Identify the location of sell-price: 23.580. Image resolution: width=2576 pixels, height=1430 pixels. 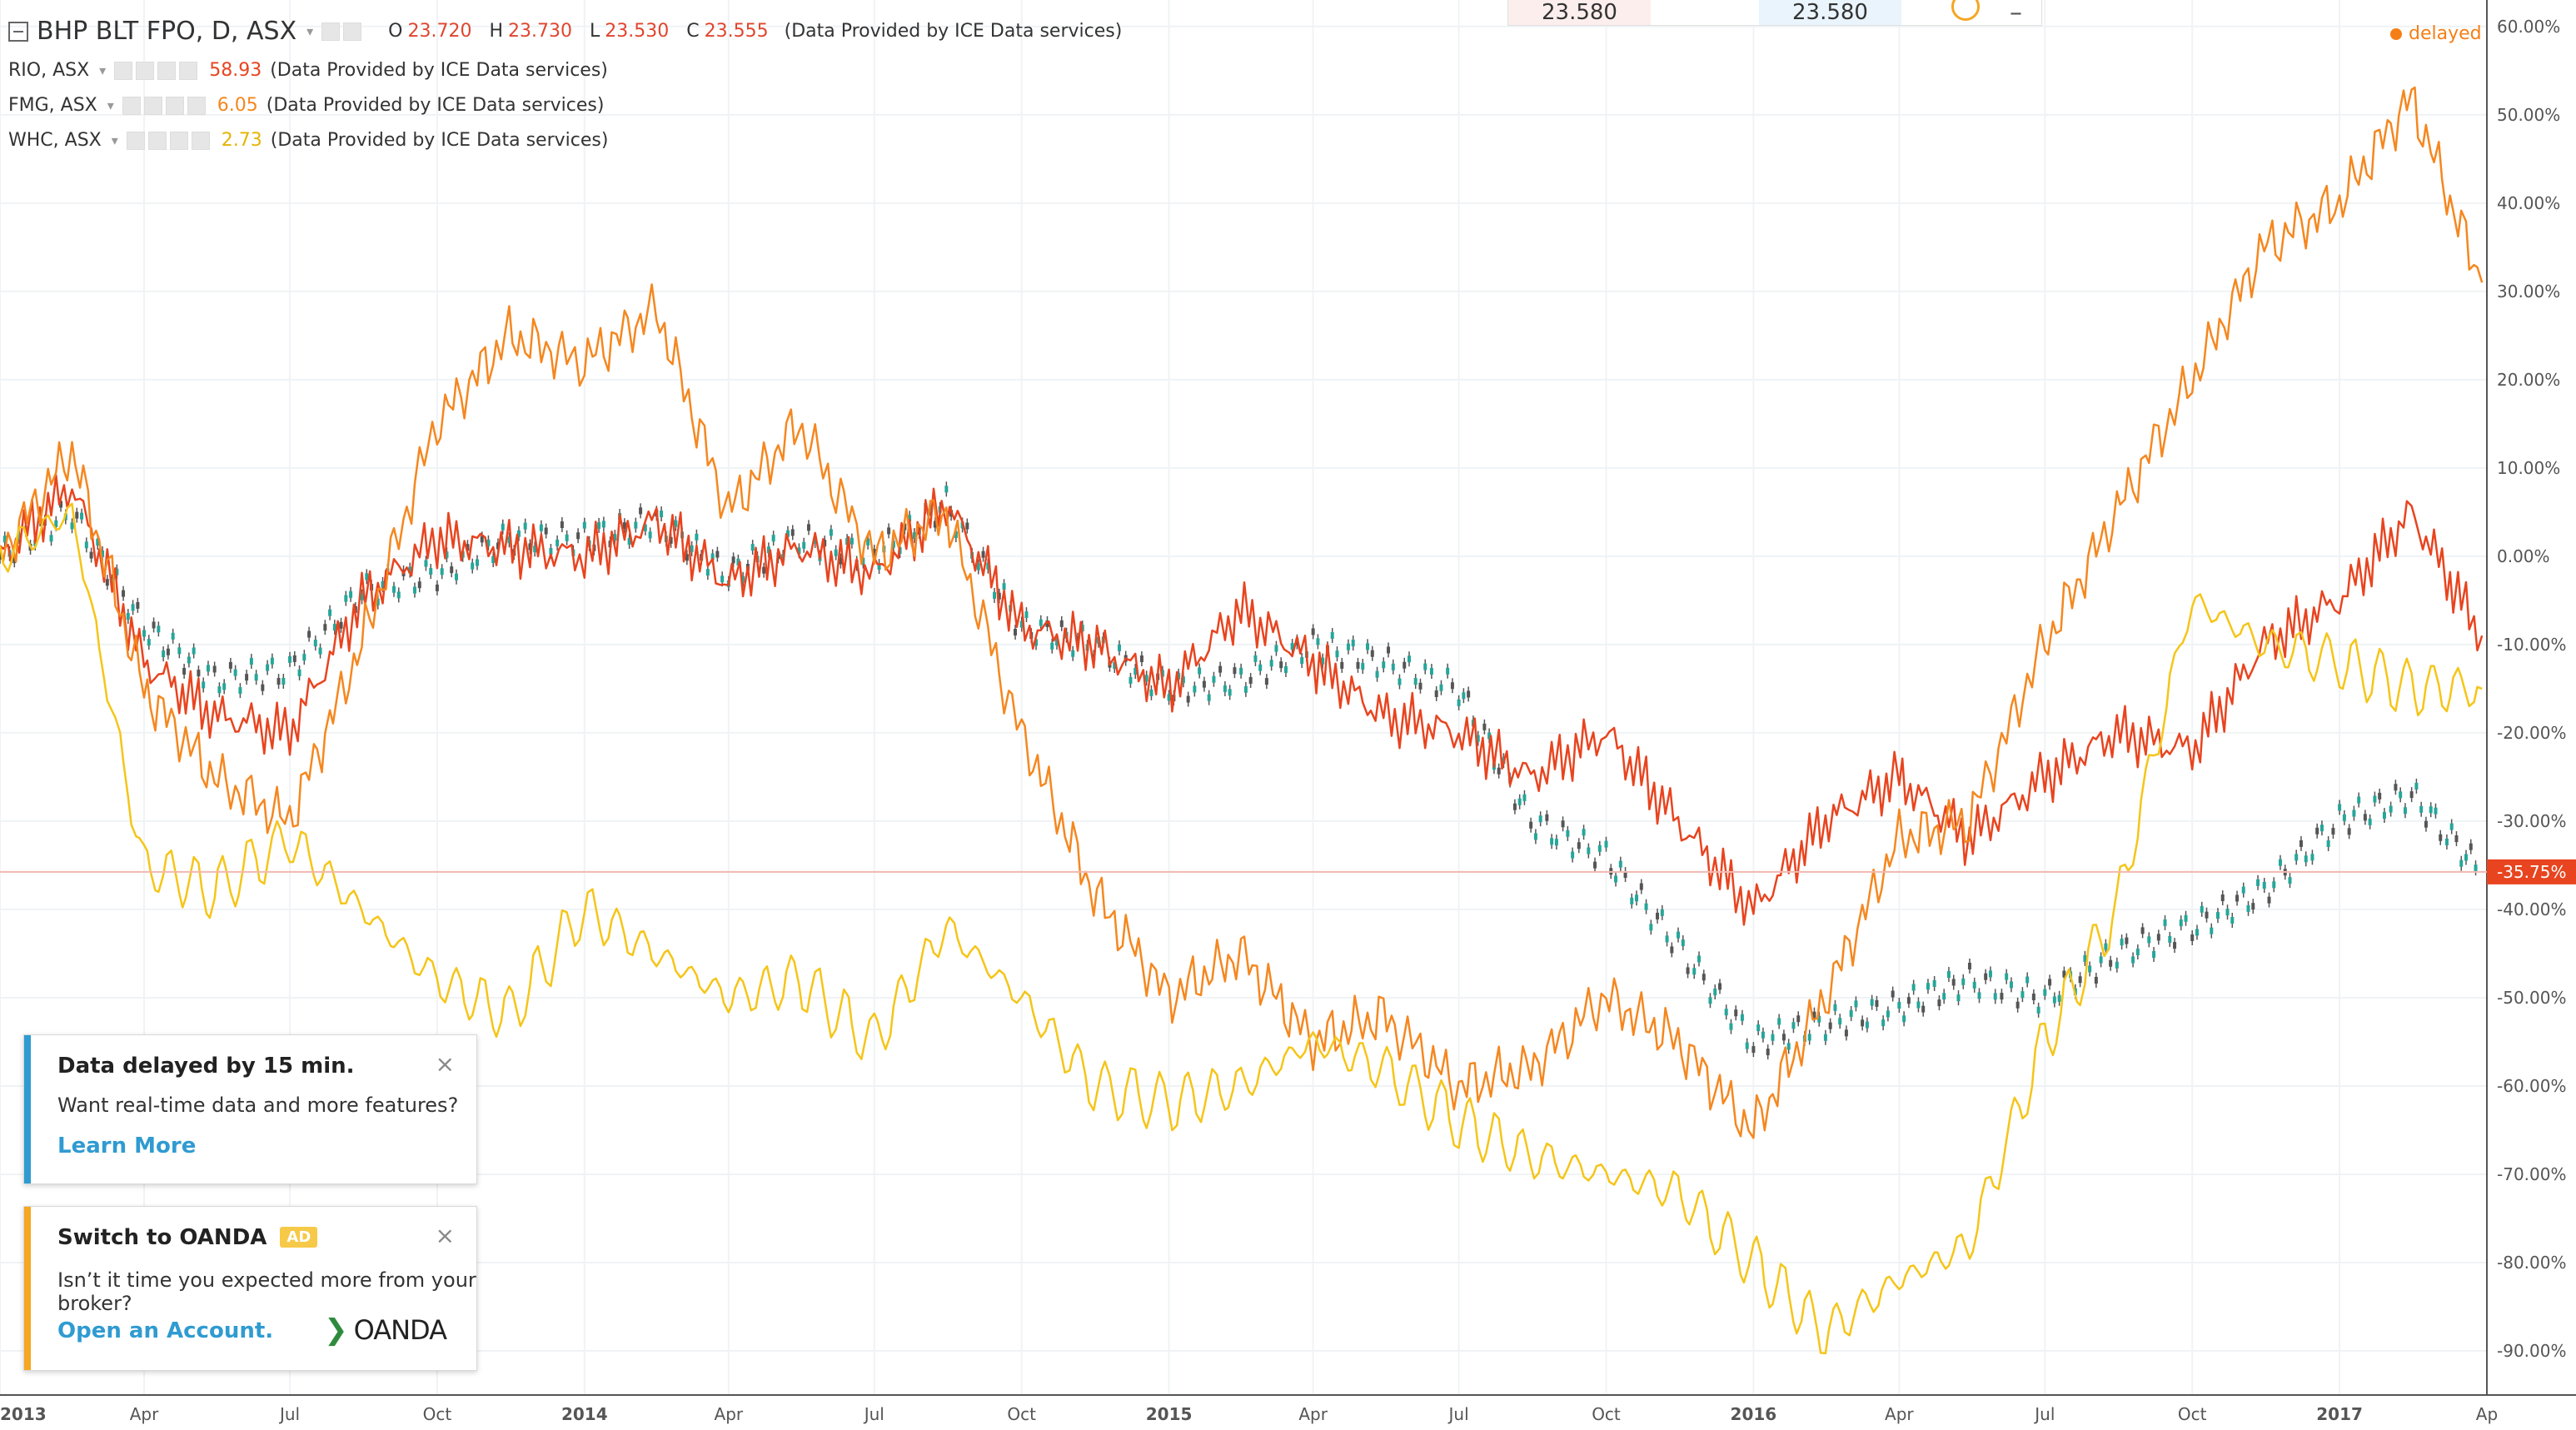
(1579, 13).